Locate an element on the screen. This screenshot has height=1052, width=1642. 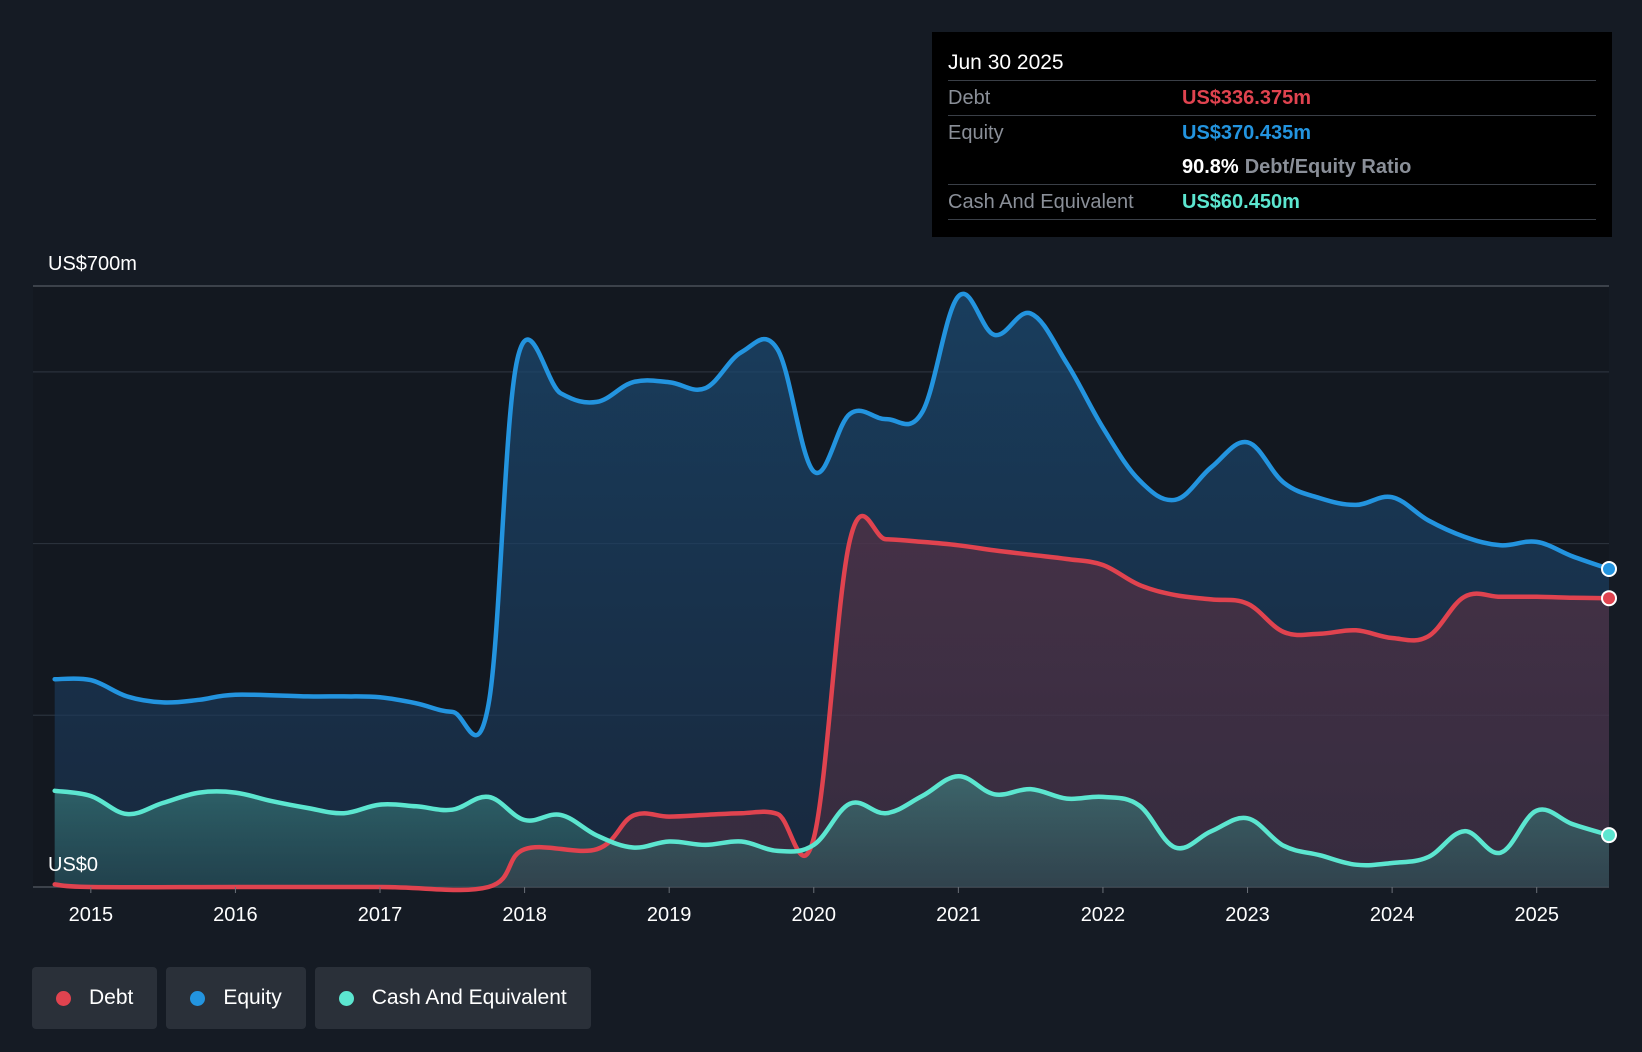
tooltip-equity-row: Equity US$370.435m is located at coordinates (1272, 132).